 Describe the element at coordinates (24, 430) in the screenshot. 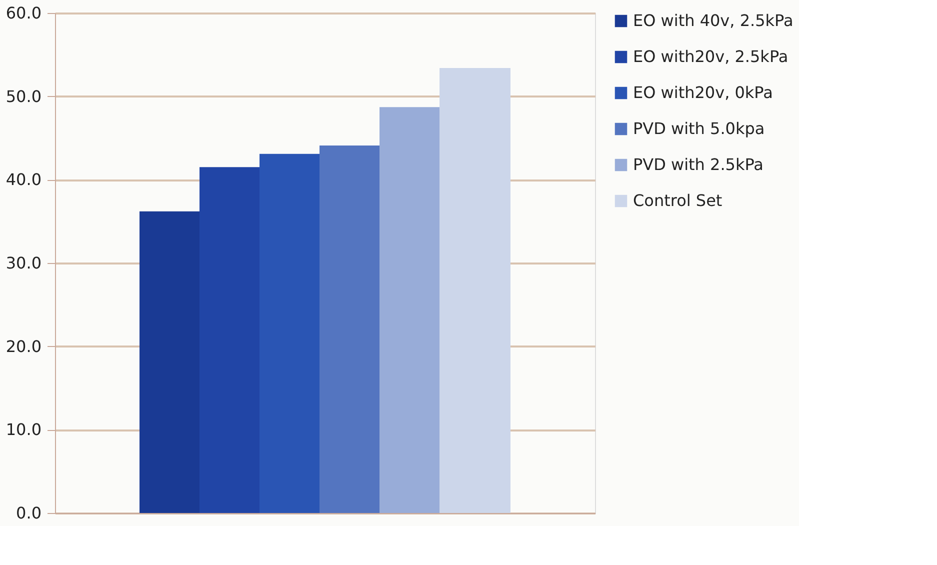

I see `y-tick-label: 10.0` at that location.